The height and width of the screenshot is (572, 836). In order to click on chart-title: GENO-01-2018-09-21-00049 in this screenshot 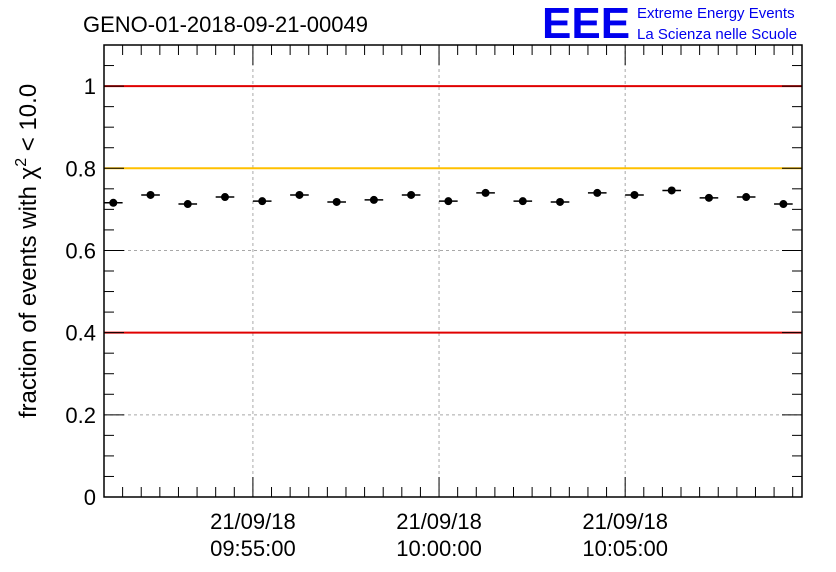, I will do `click(225, 24)`.